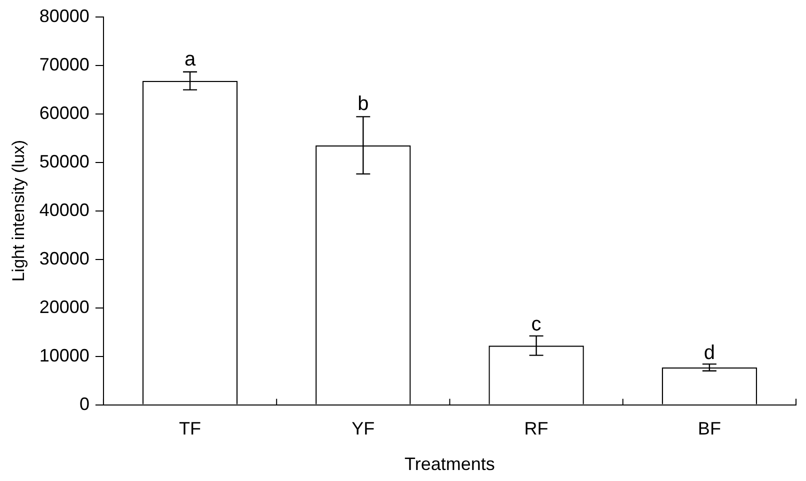 The width and height of the screenshot is (806, 481). Describe the element at coordinates (64, 210) in the screenshot. I see `y-tick-label: 40000` at that location.